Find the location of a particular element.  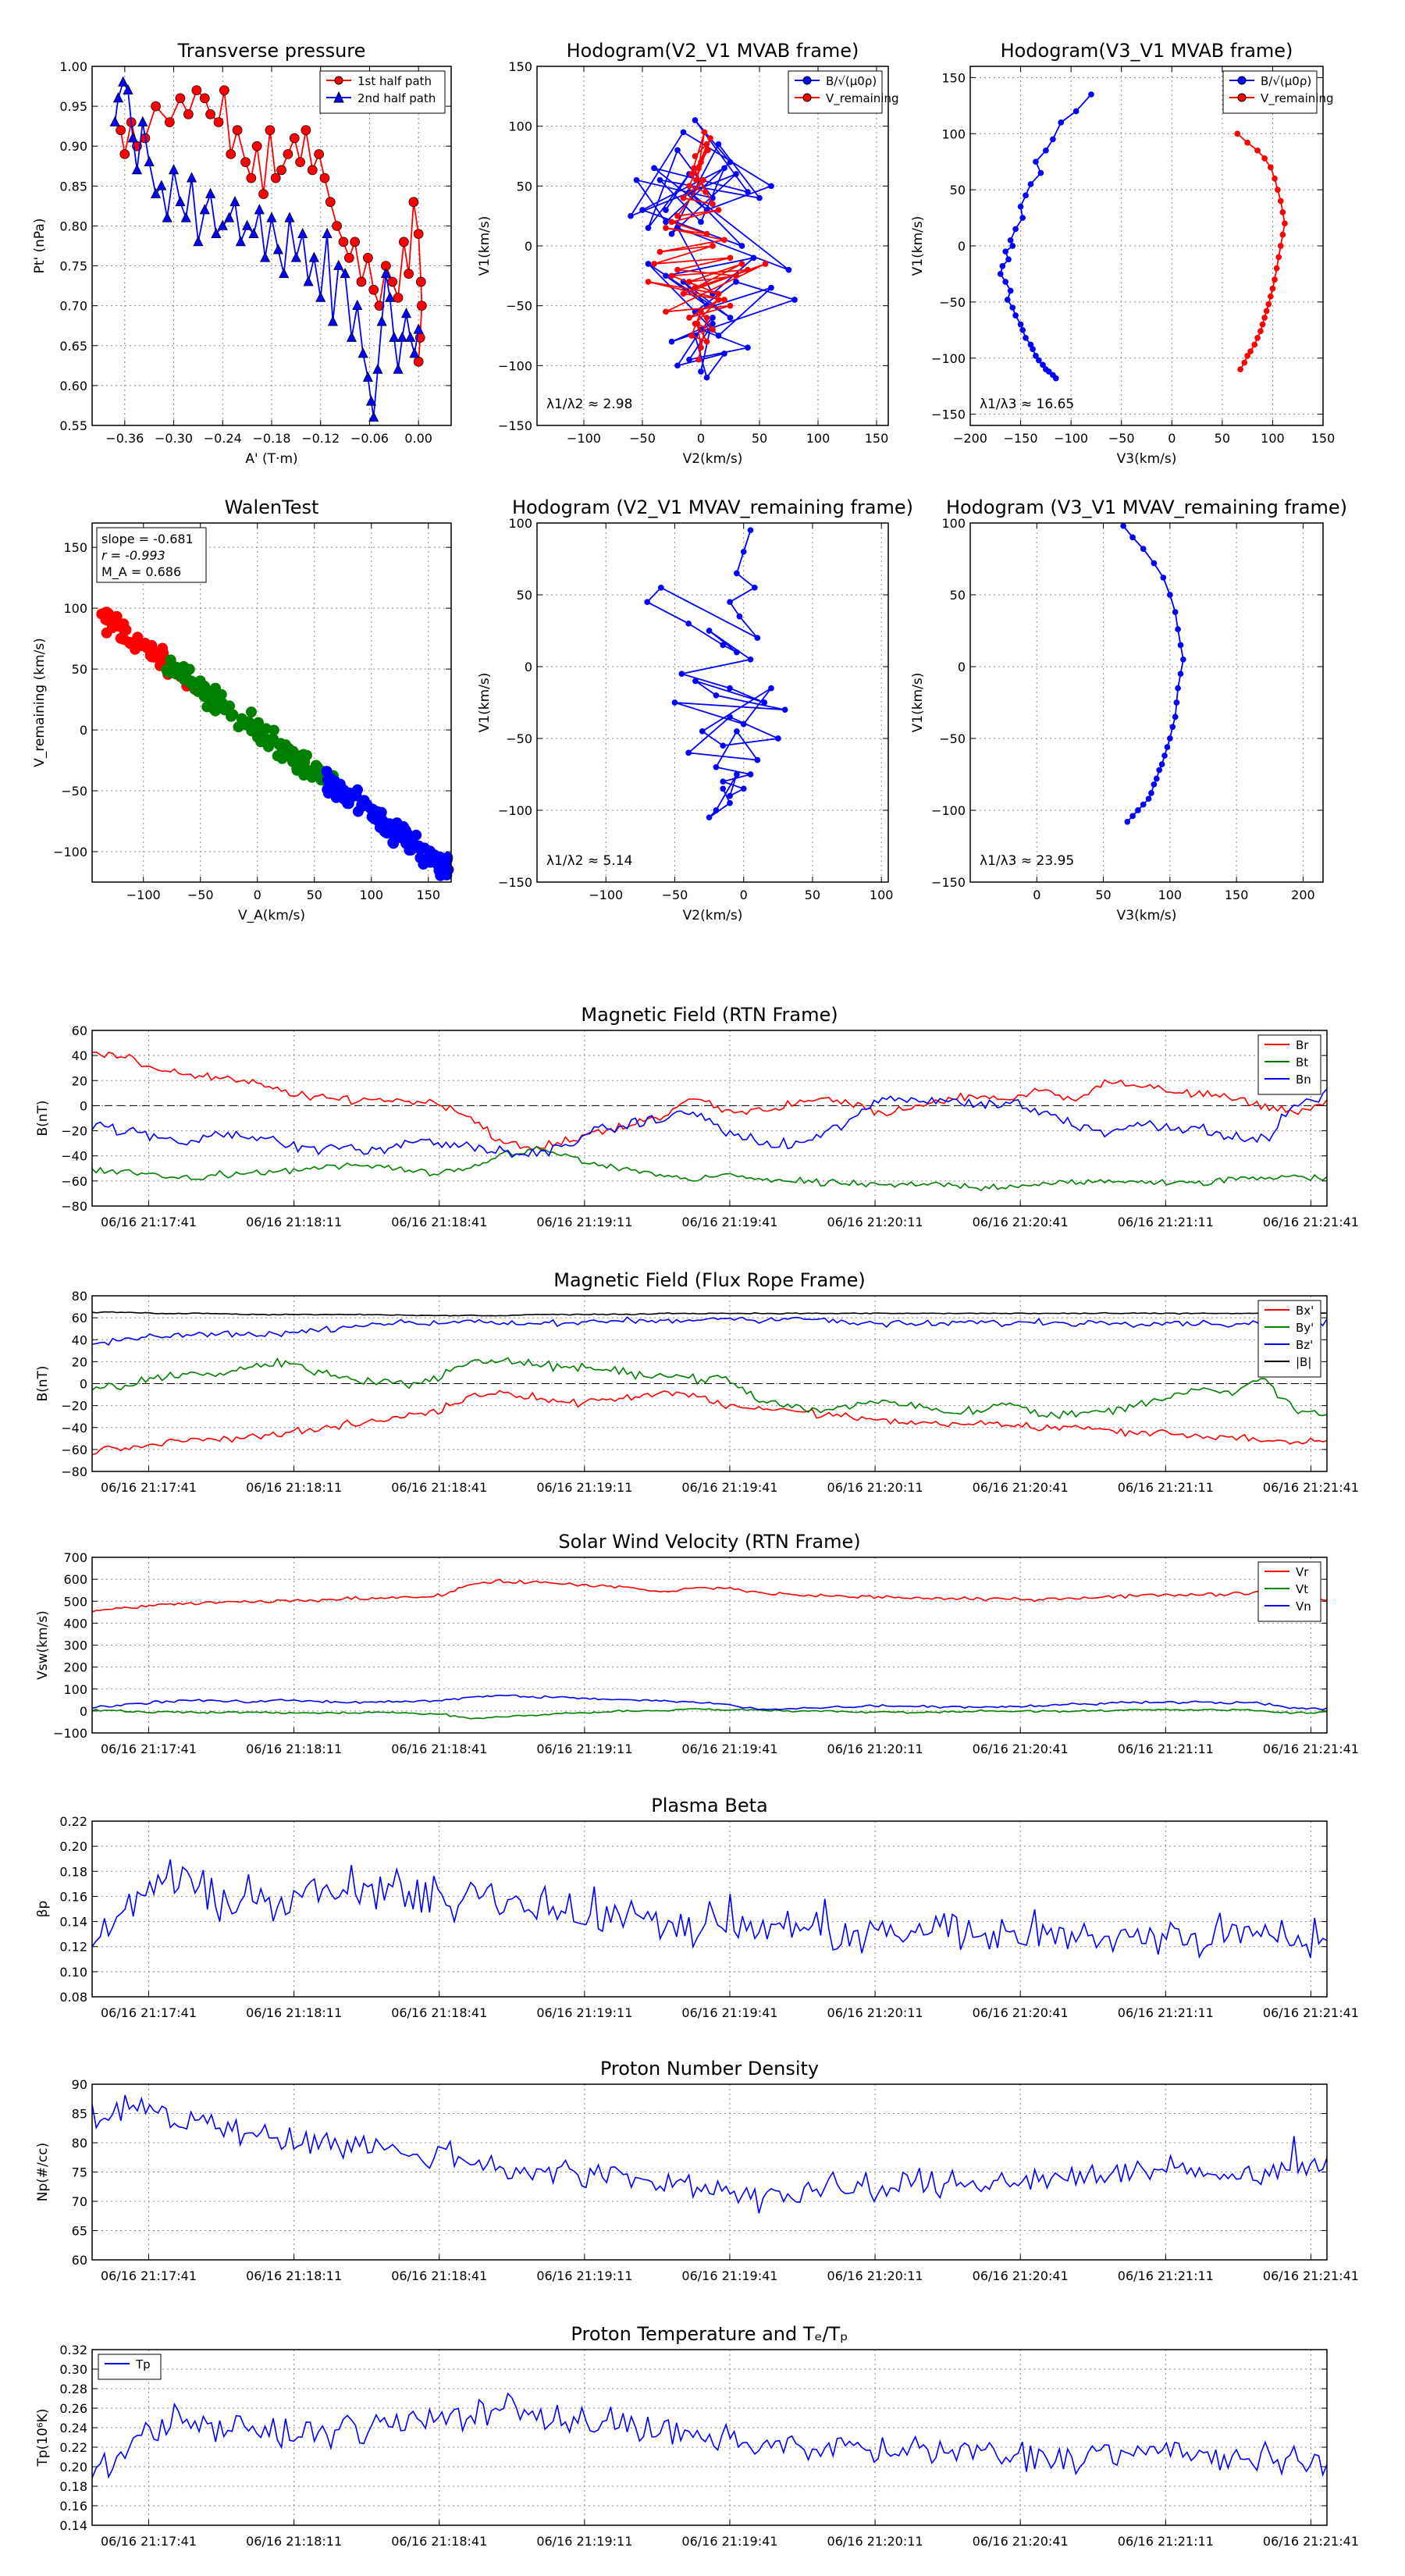

y-axis-label: V_remaining (km/s) is located at coordinates (40, 702).